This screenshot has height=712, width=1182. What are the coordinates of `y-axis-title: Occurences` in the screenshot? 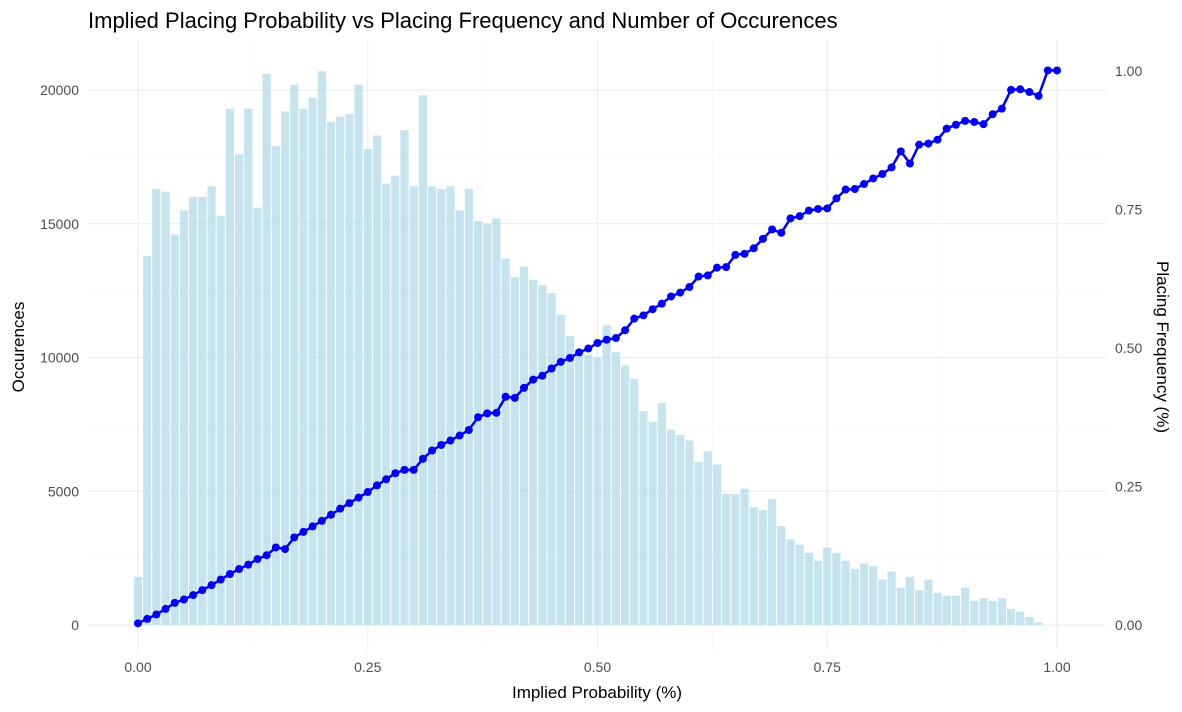 It's located at (18, 347).